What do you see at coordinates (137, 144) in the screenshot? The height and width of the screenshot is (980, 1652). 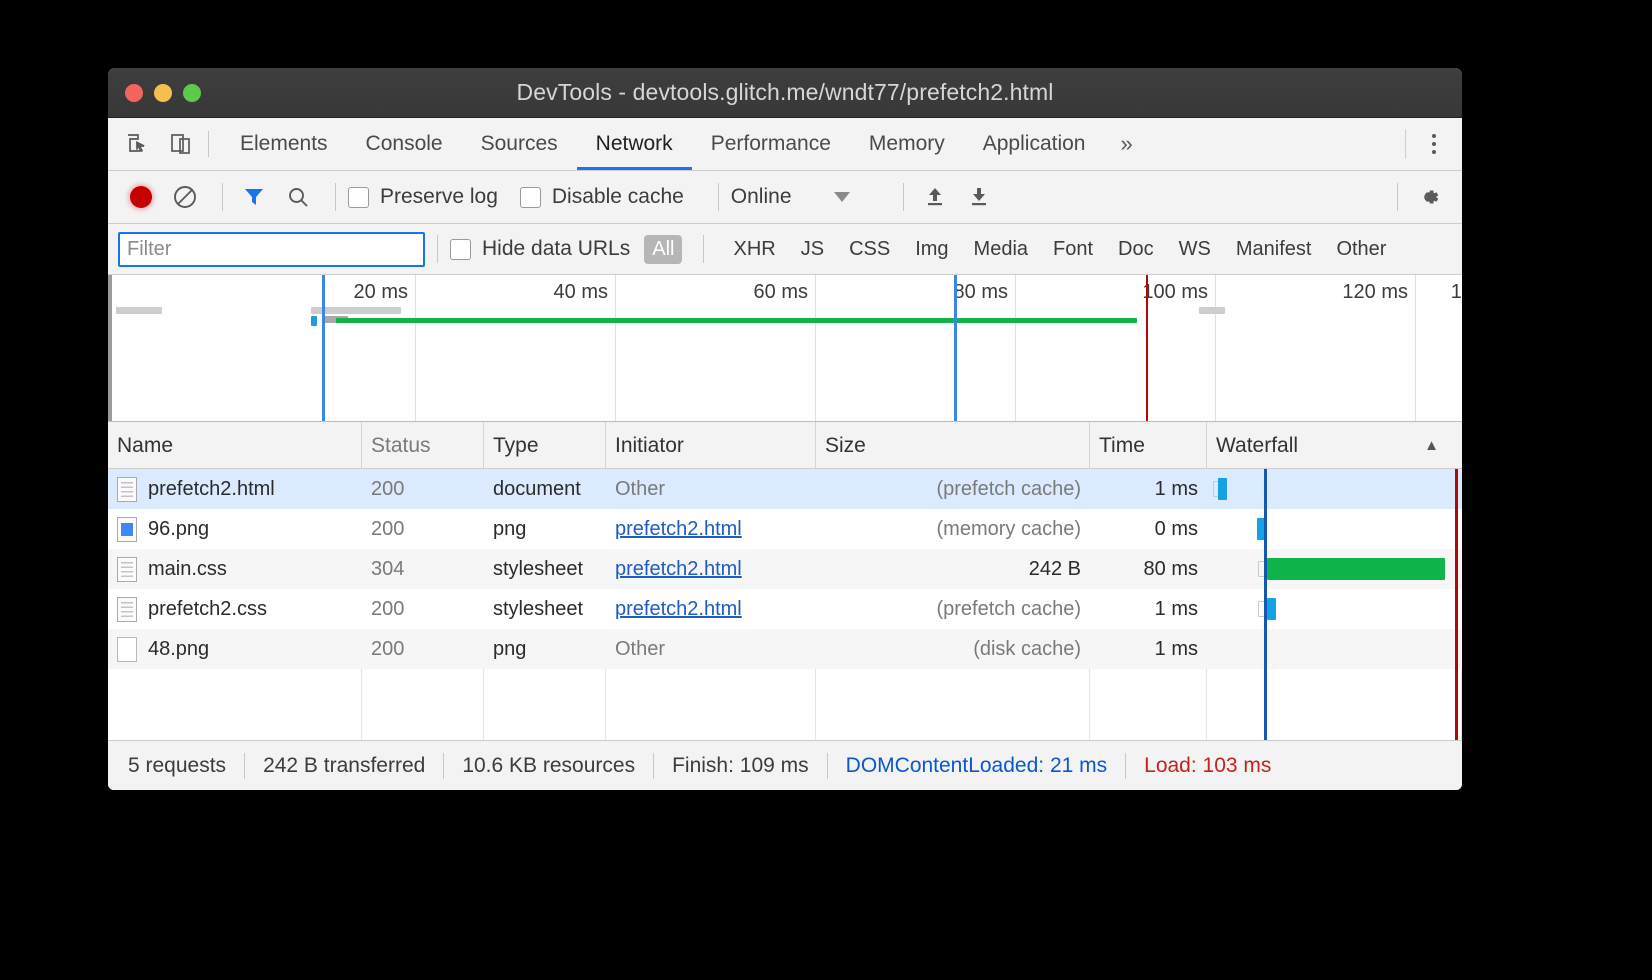 I see `inspect-element-icon` at bounding box center [137, 144].